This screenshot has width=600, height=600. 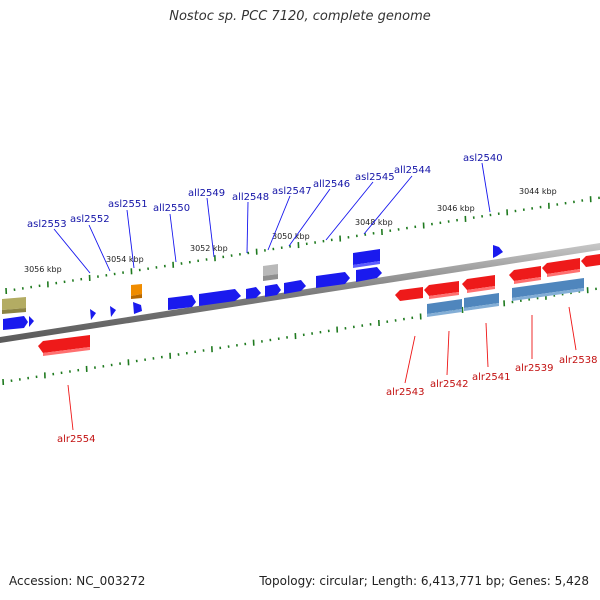 I want to click on scale-label: 3050 kbp, so click(x=291, y=236).